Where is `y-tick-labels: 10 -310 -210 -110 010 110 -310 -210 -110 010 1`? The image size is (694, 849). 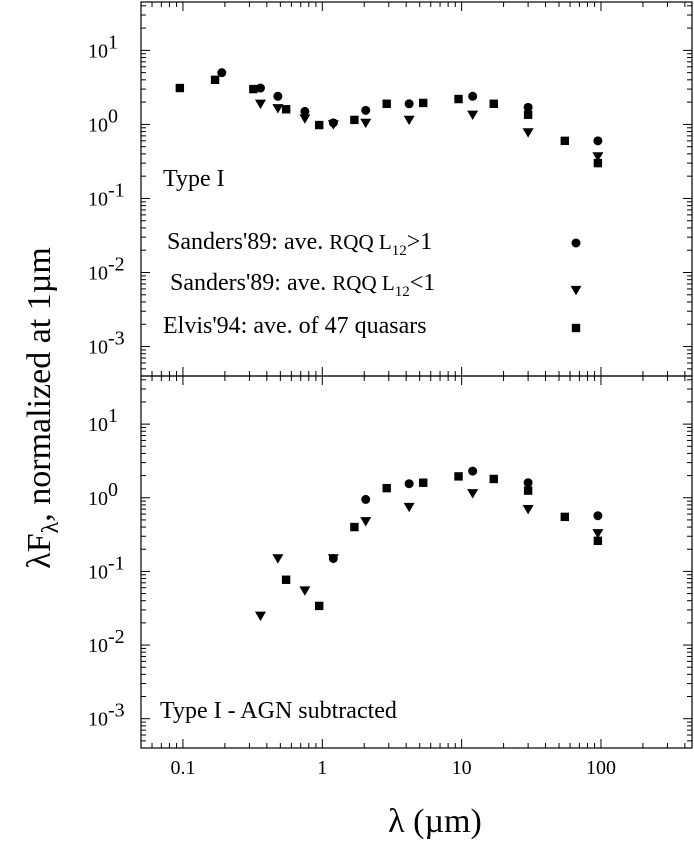
y-tick-labels: 10 -310 -210 -110 010 110 -310 -210 -110 010 1 is located at coordinates (106, 380).